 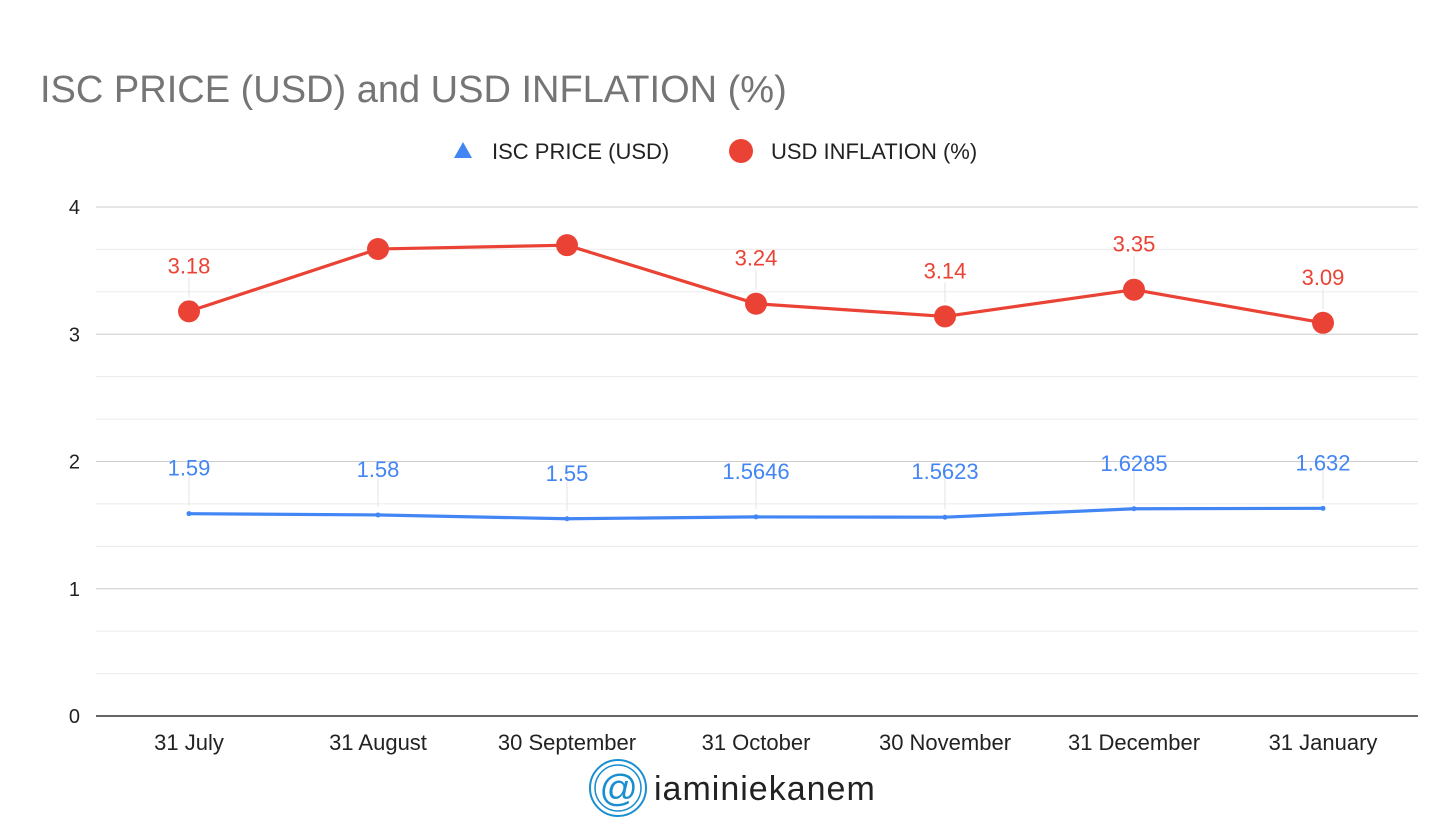 What do you see at coordinates (1134, 244) in the screenshot?
I see `data-label: 3.35` at bounding box center [1134, 244].